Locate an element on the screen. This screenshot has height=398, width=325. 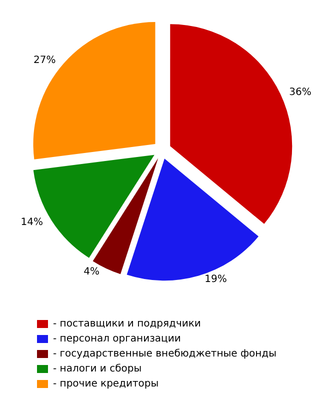
legend-label: - поставщики и подрядчики is located at coordinates (127, 324).